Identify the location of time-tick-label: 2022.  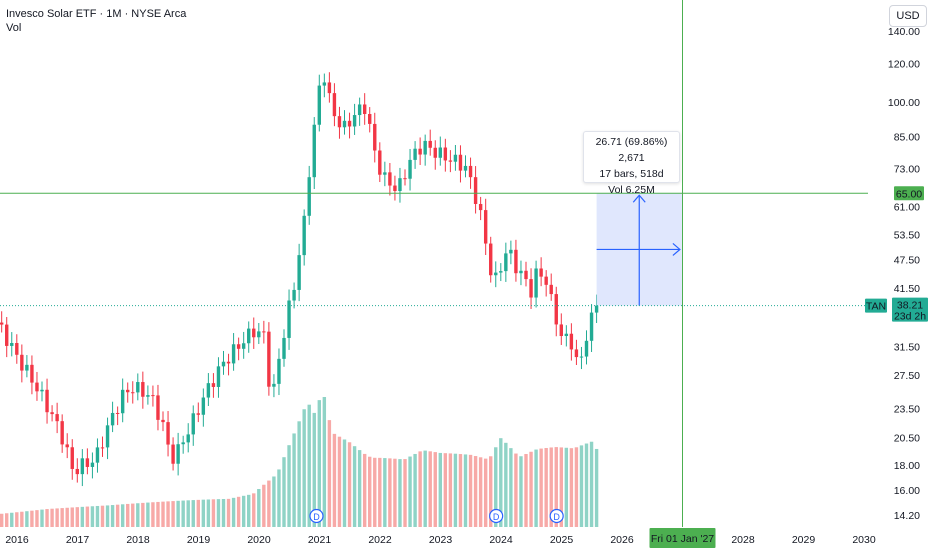
(380, 540).